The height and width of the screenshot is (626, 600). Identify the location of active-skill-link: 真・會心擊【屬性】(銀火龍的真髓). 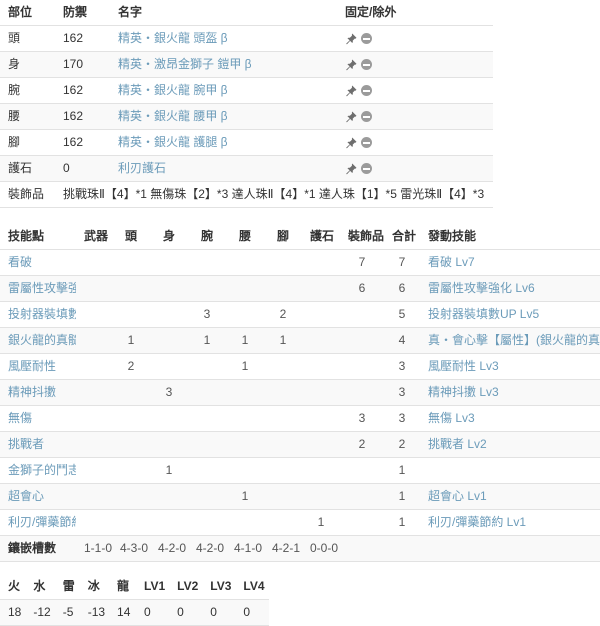
(514, 340).